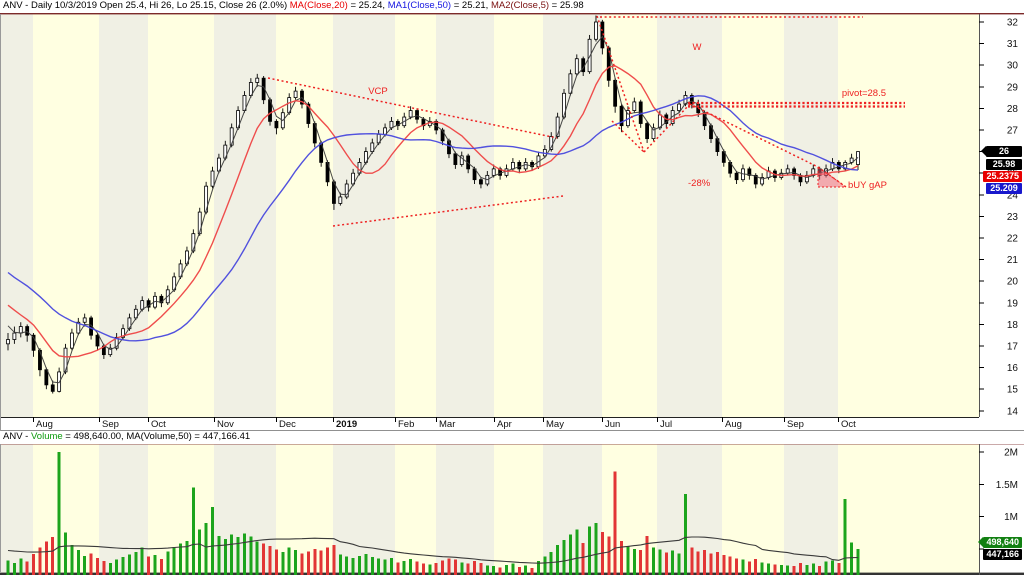 This screenshot has height=575, width=1024. I want to click on month-label: May, so click(555, 424).